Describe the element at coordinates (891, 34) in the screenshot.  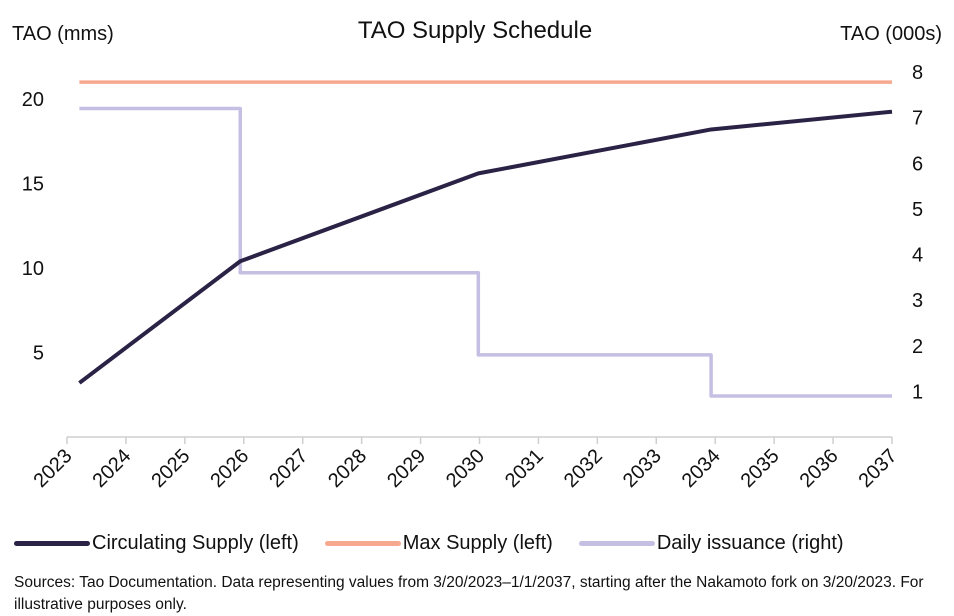
I see `right-axis-label: TAO (000s)` at that location.